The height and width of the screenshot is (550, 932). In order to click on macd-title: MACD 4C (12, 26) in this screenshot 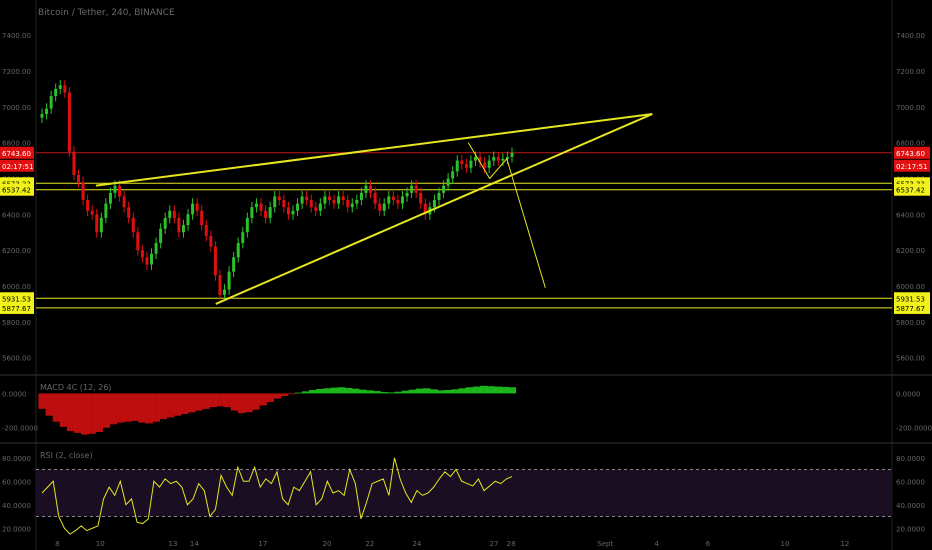, I will do `click(75, 387)`.